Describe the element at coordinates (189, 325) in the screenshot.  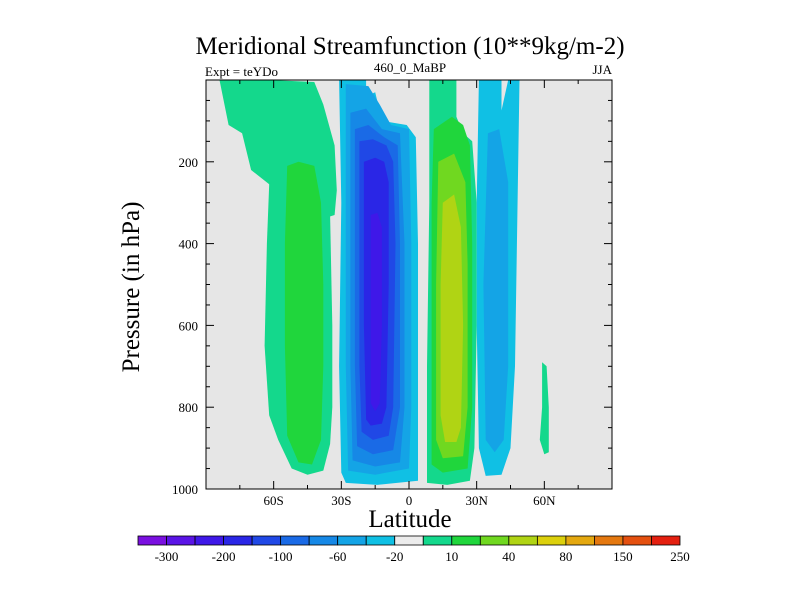
I see `y-tick-label: 600` at that location.